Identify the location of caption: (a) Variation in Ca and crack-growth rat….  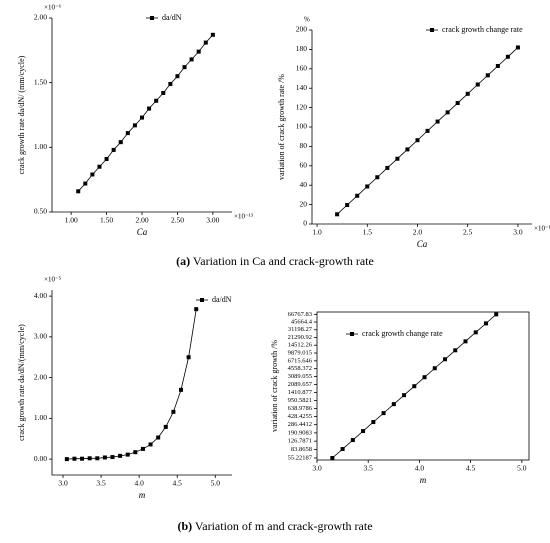
(275, 261).